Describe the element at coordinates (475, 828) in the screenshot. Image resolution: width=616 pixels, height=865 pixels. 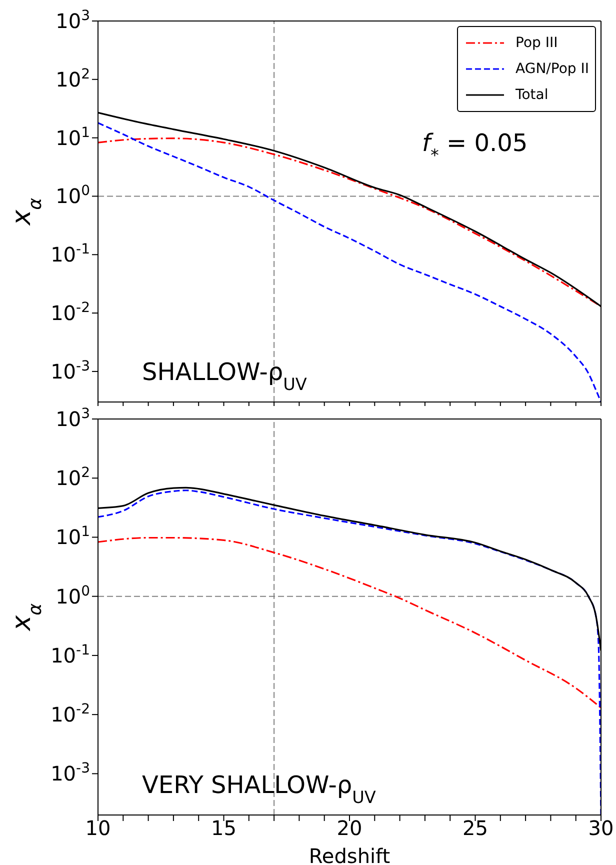
I see `x-tick-label: 25` at that location.